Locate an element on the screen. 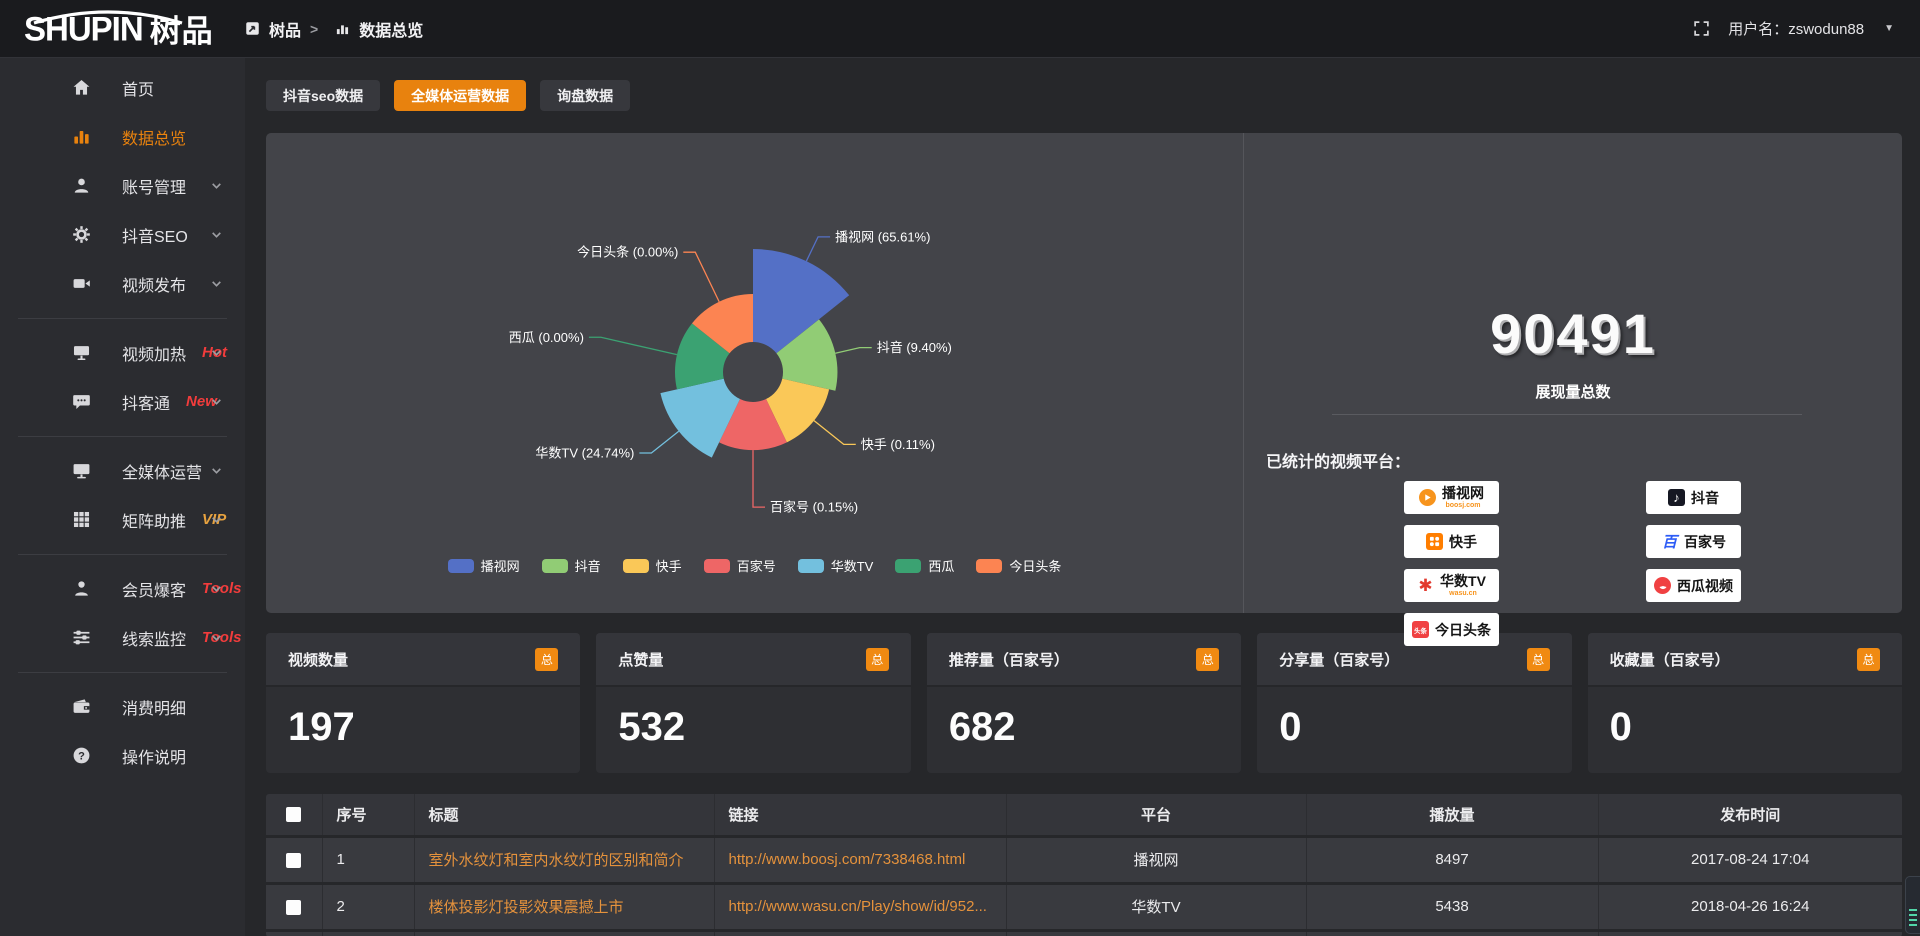 Image resolution: width=1920 pixels, height=936 pixels. platform-badge-百家号: 百百家号 is located at coordinates (1693, 541).